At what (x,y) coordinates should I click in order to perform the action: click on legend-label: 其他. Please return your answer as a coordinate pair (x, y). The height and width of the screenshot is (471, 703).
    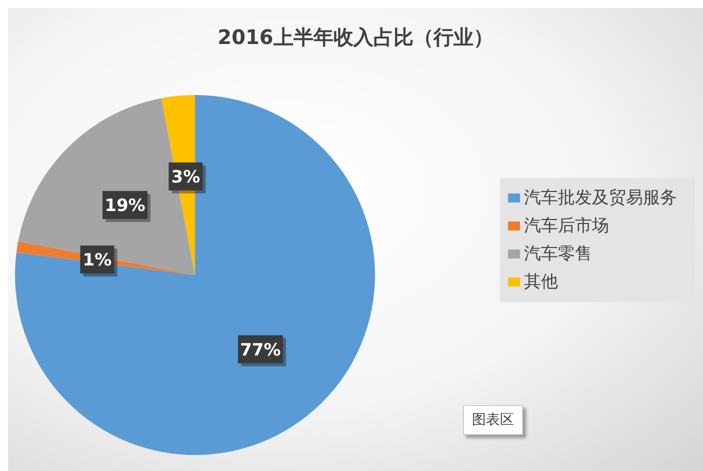
    Looking at the image, I should click on (541, 282).